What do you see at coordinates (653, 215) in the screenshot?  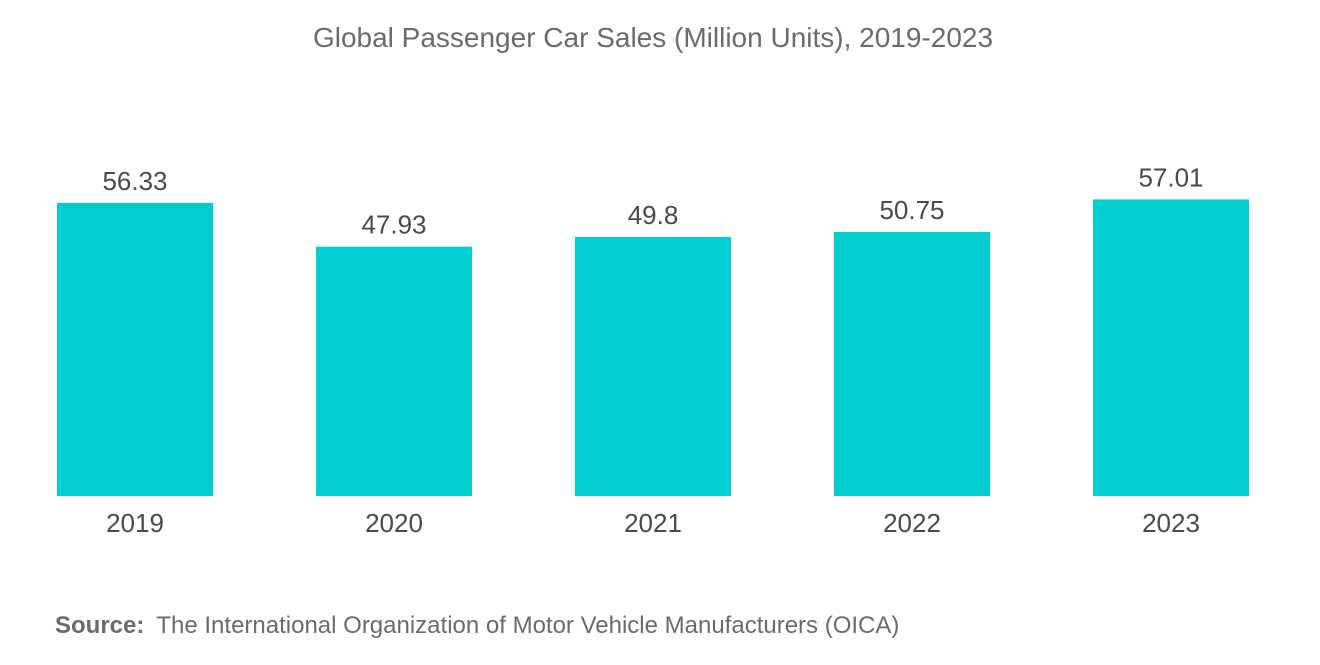 I see `value-label-2021: 49.8` at bounding box center [653, 215].